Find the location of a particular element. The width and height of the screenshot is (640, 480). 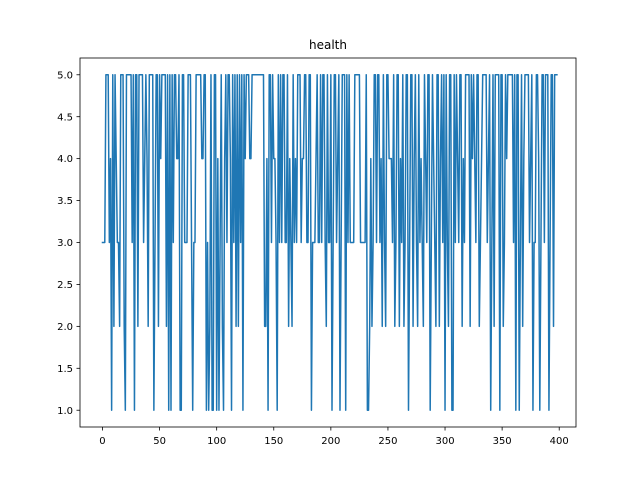

x-tick-label: 200 is located at coordinates (330, 441).